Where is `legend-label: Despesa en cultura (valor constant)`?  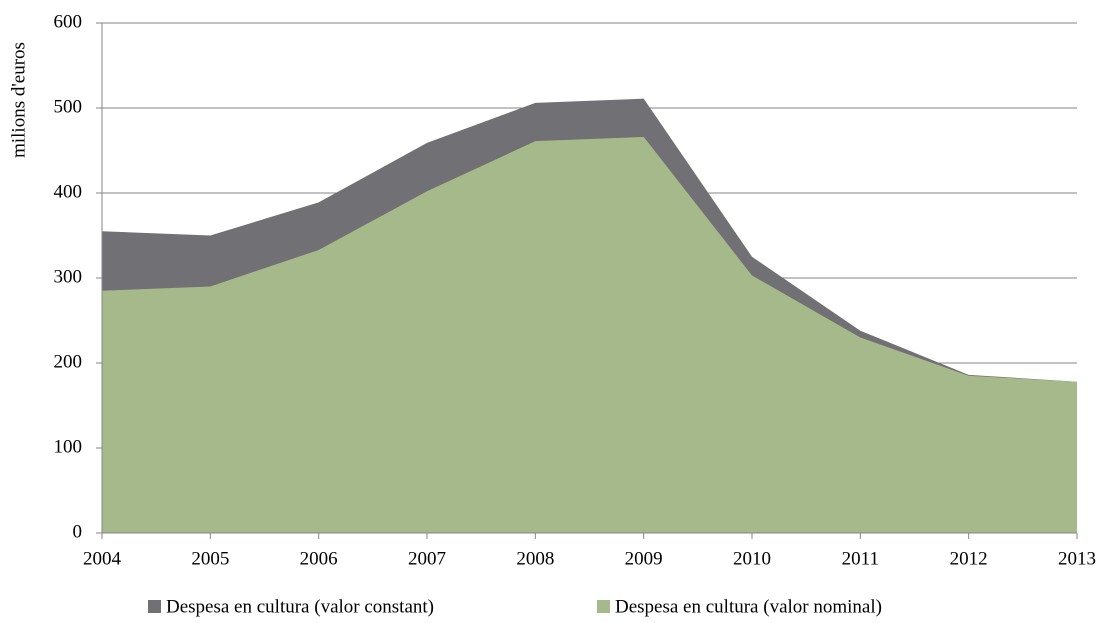
legend-label: Despesa en cultura (valor constant) is located at coordinates (300, 606).